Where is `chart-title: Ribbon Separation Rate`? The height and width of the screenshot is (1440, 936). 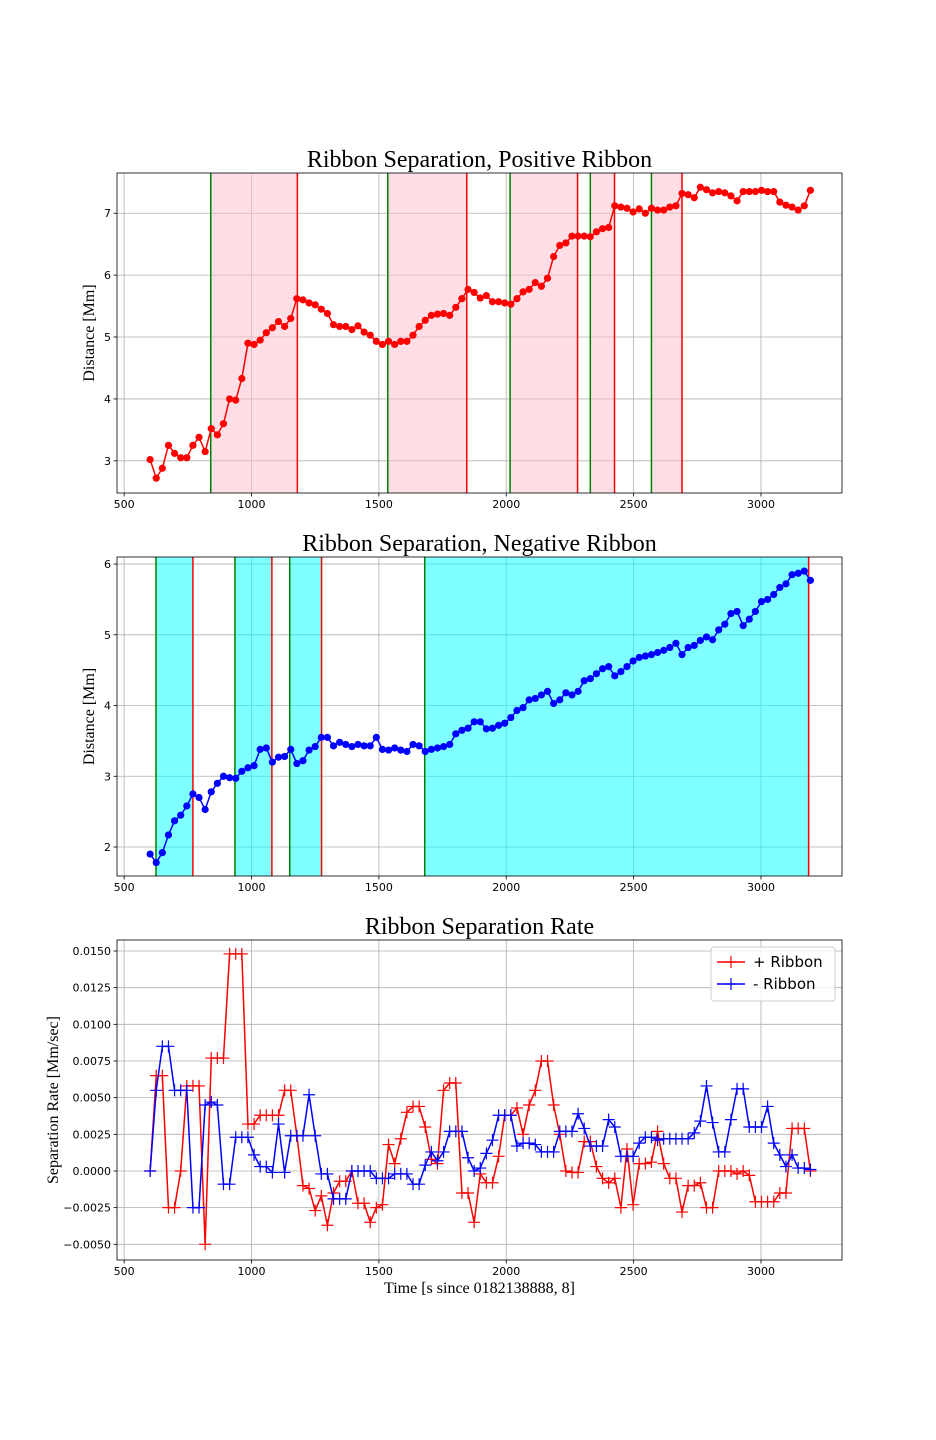
chart-title: Ribbon Separation Rate is located at coordinates (479, 927).